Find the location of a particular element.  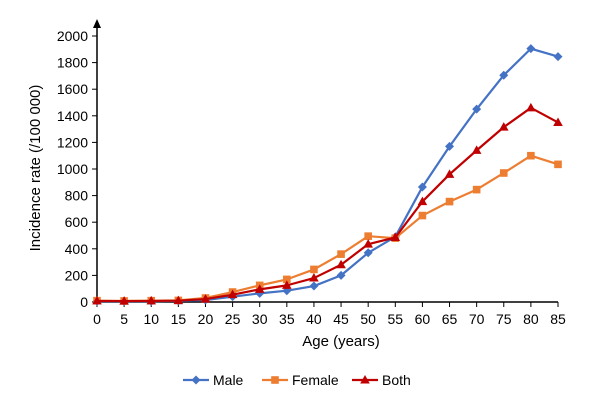

y-tick-label: 2000 is located at coordinates (72, 36).